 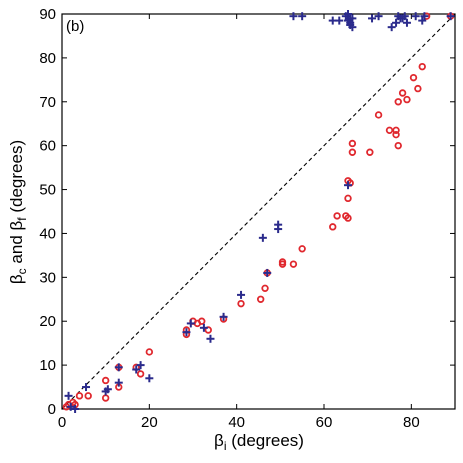 I want to click on x-tick-label: 80, so click(x=411, y=422).